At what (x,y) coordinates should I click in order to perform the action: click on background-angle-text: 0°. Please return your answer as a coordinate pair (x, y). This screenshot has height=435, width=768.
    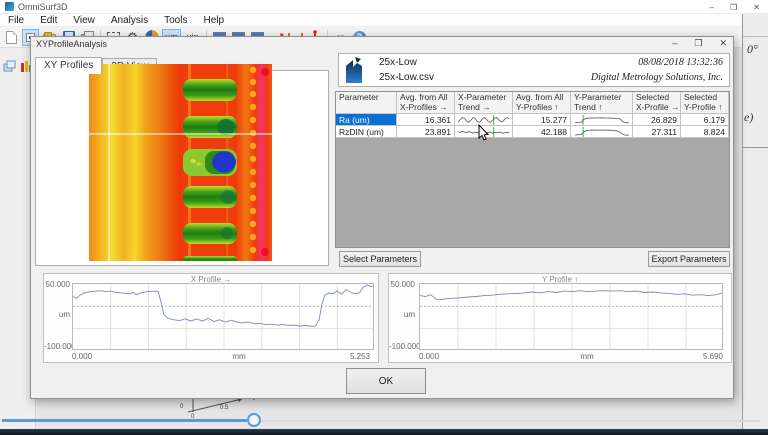
    Looking at the image, I should click on (752, 49).